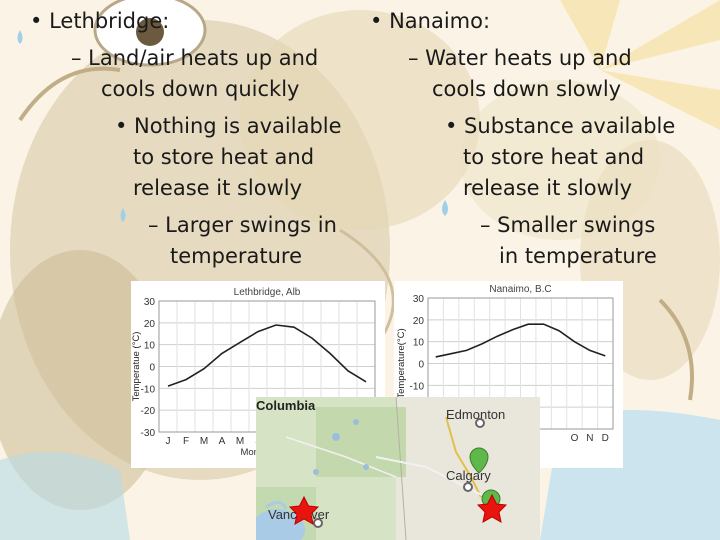 The width and height of the screenshot is (720, 540). What do you see at coordinates (468, 487) in the screenshot?
I see `calgary-dot-icon` at bounding box center [468, 487].